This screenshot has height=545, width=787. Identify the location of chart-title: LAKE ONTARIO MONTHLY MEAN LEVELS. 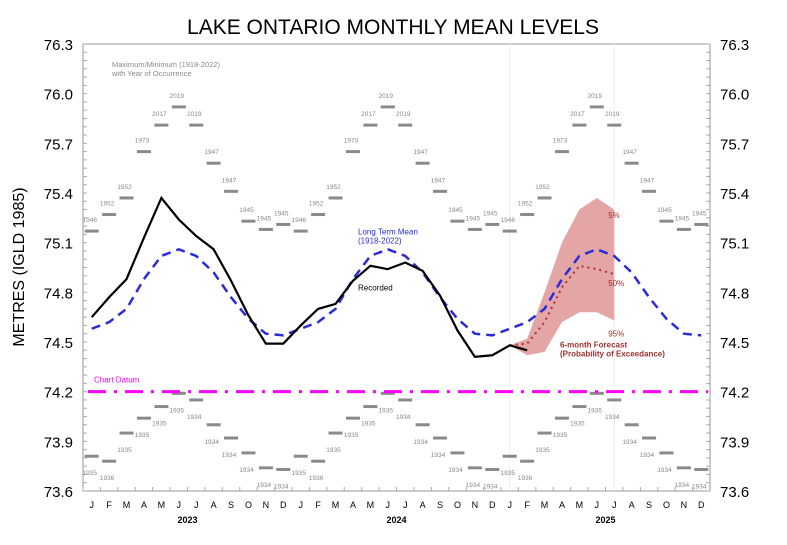
(393, 27).